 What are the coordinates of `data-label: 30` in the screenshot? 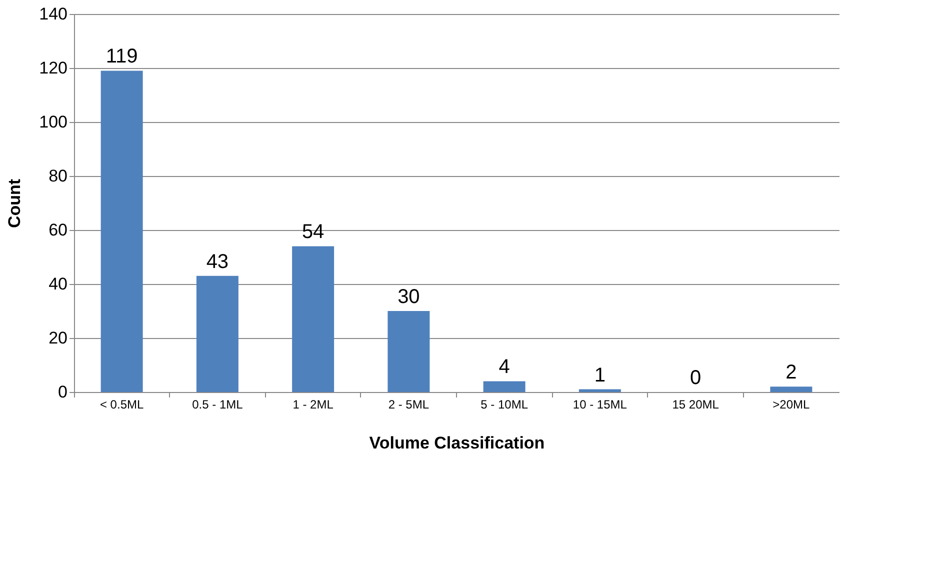 It's located at (409, 297).